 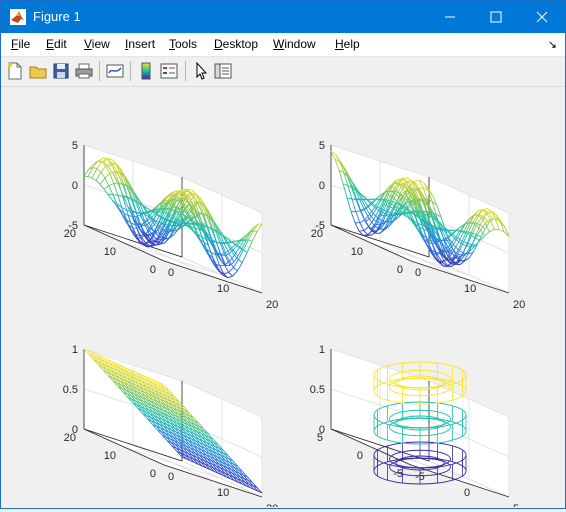 I want to click on menu-tools: Tools, so click(x=183, y=44).